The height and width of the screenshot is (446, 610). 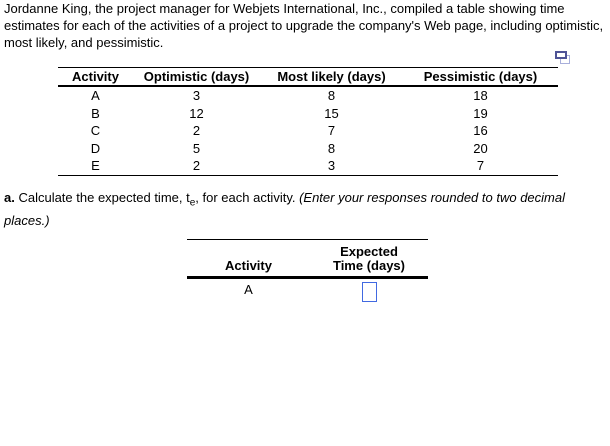 I want to click on cell-optimistic: 12, so click(x=196, y=113).